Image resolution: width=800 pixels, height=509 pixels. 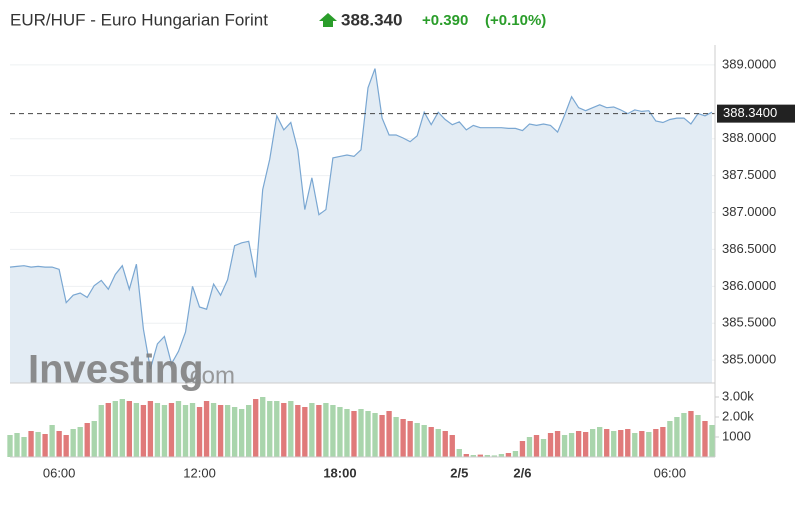 I want to click on y-tick-label: 388.0000, so click(x=749, y=137).